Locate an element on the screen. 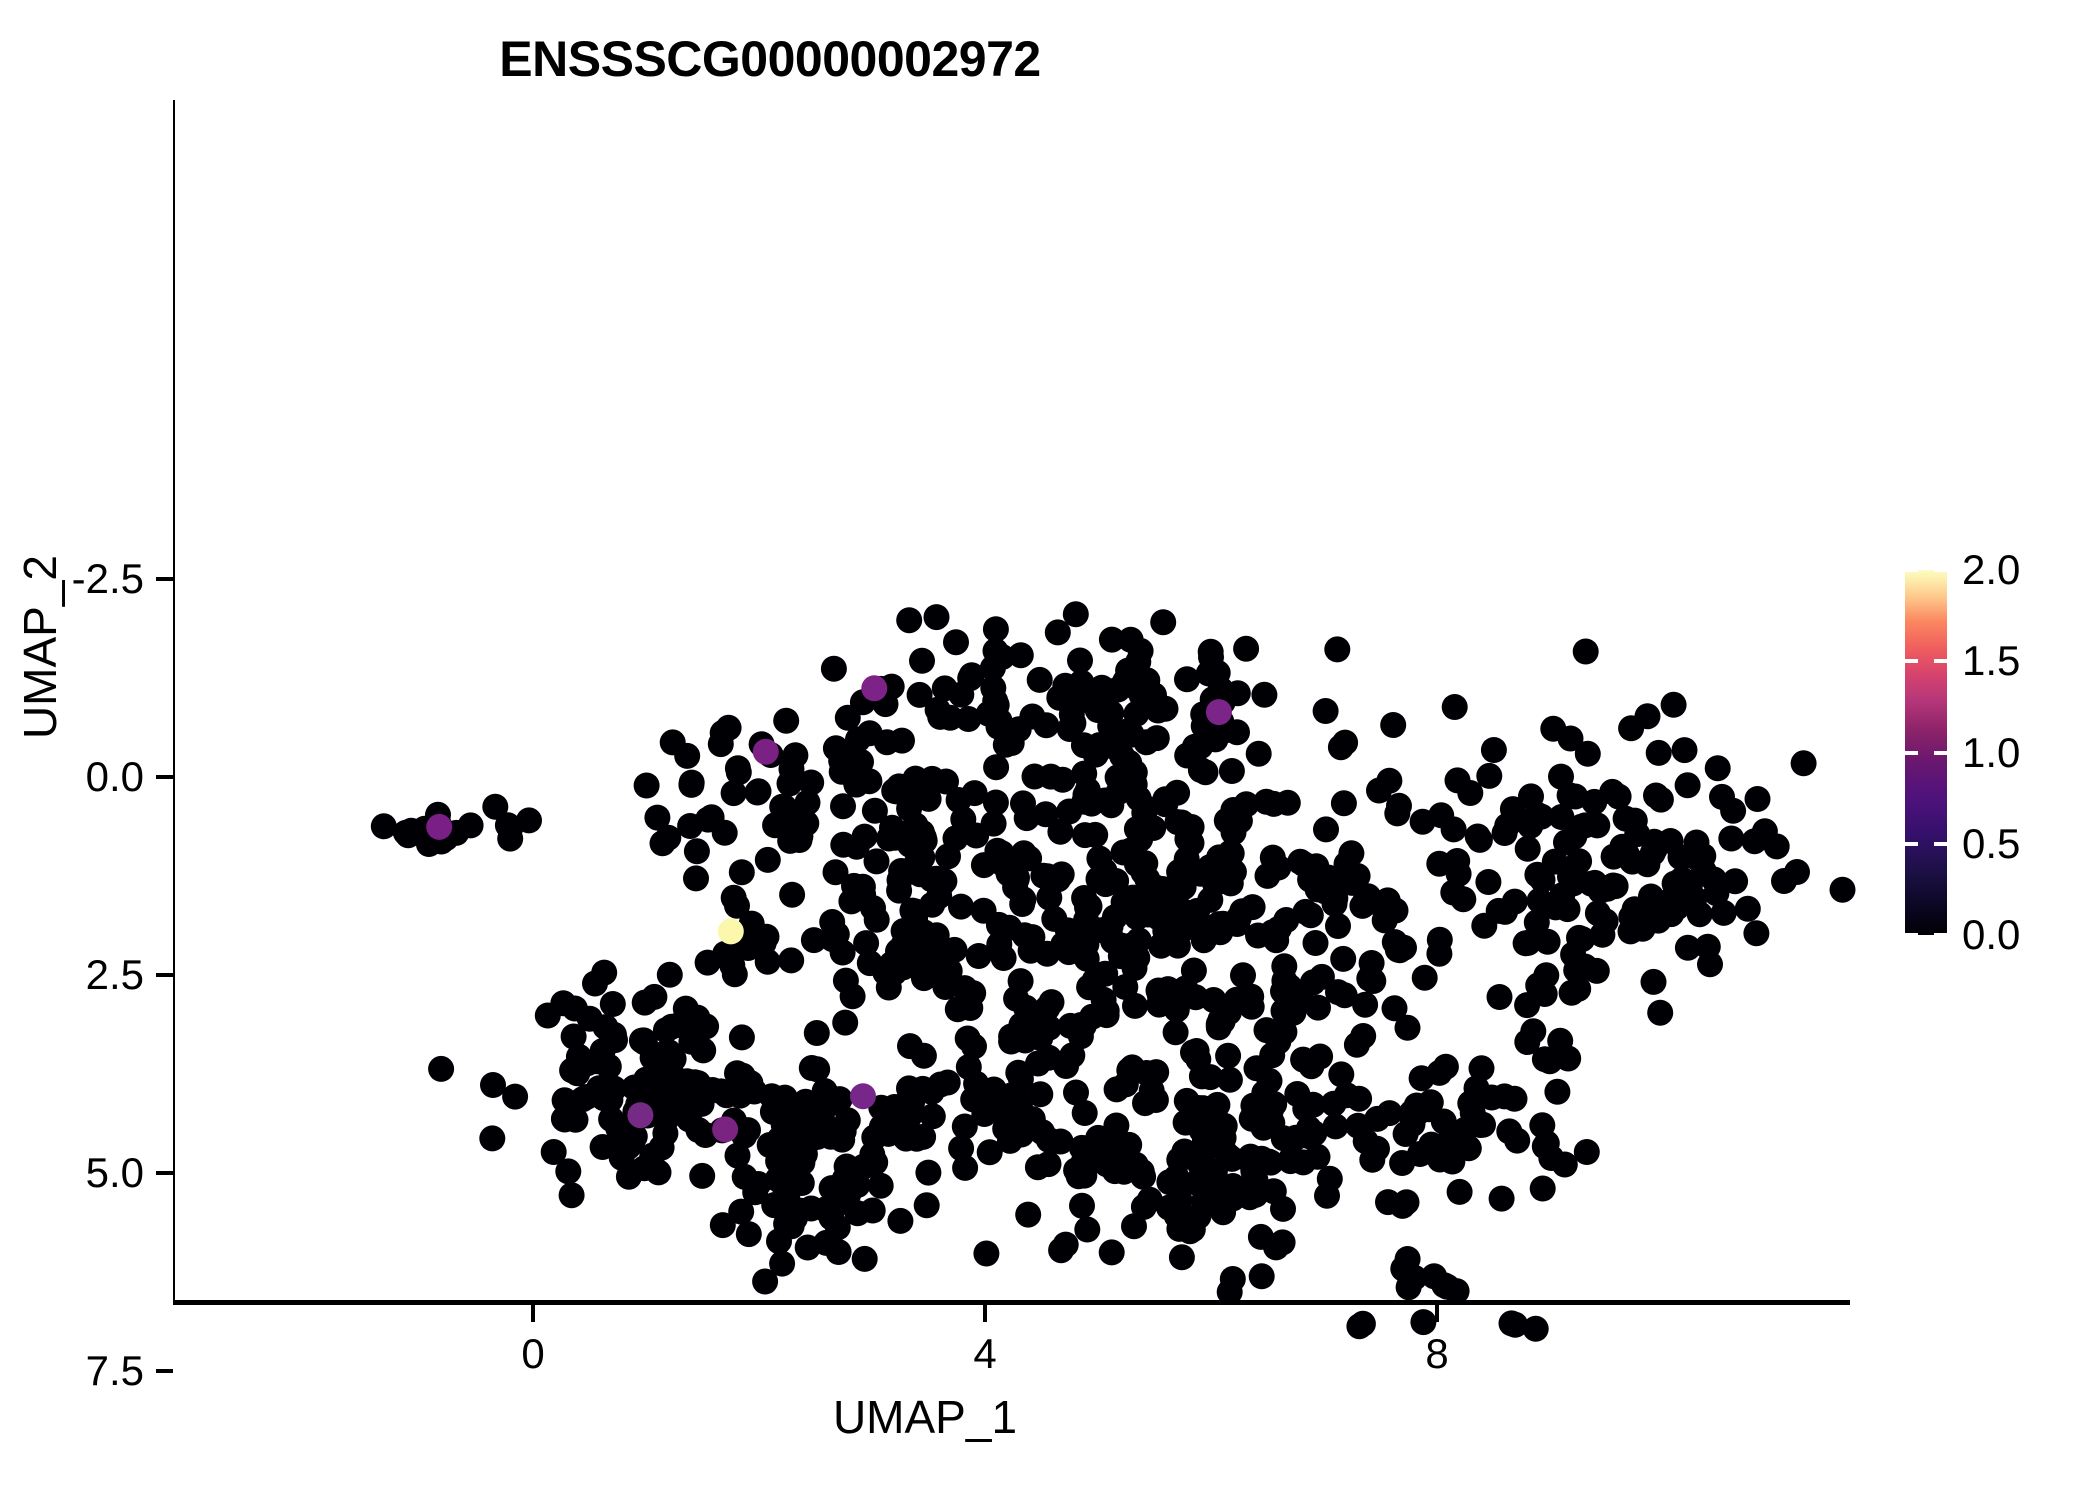 This screenshot has height=1500, width=2100. colorbar-tick-label: 0.5 is located at coordinates (1991, 843).